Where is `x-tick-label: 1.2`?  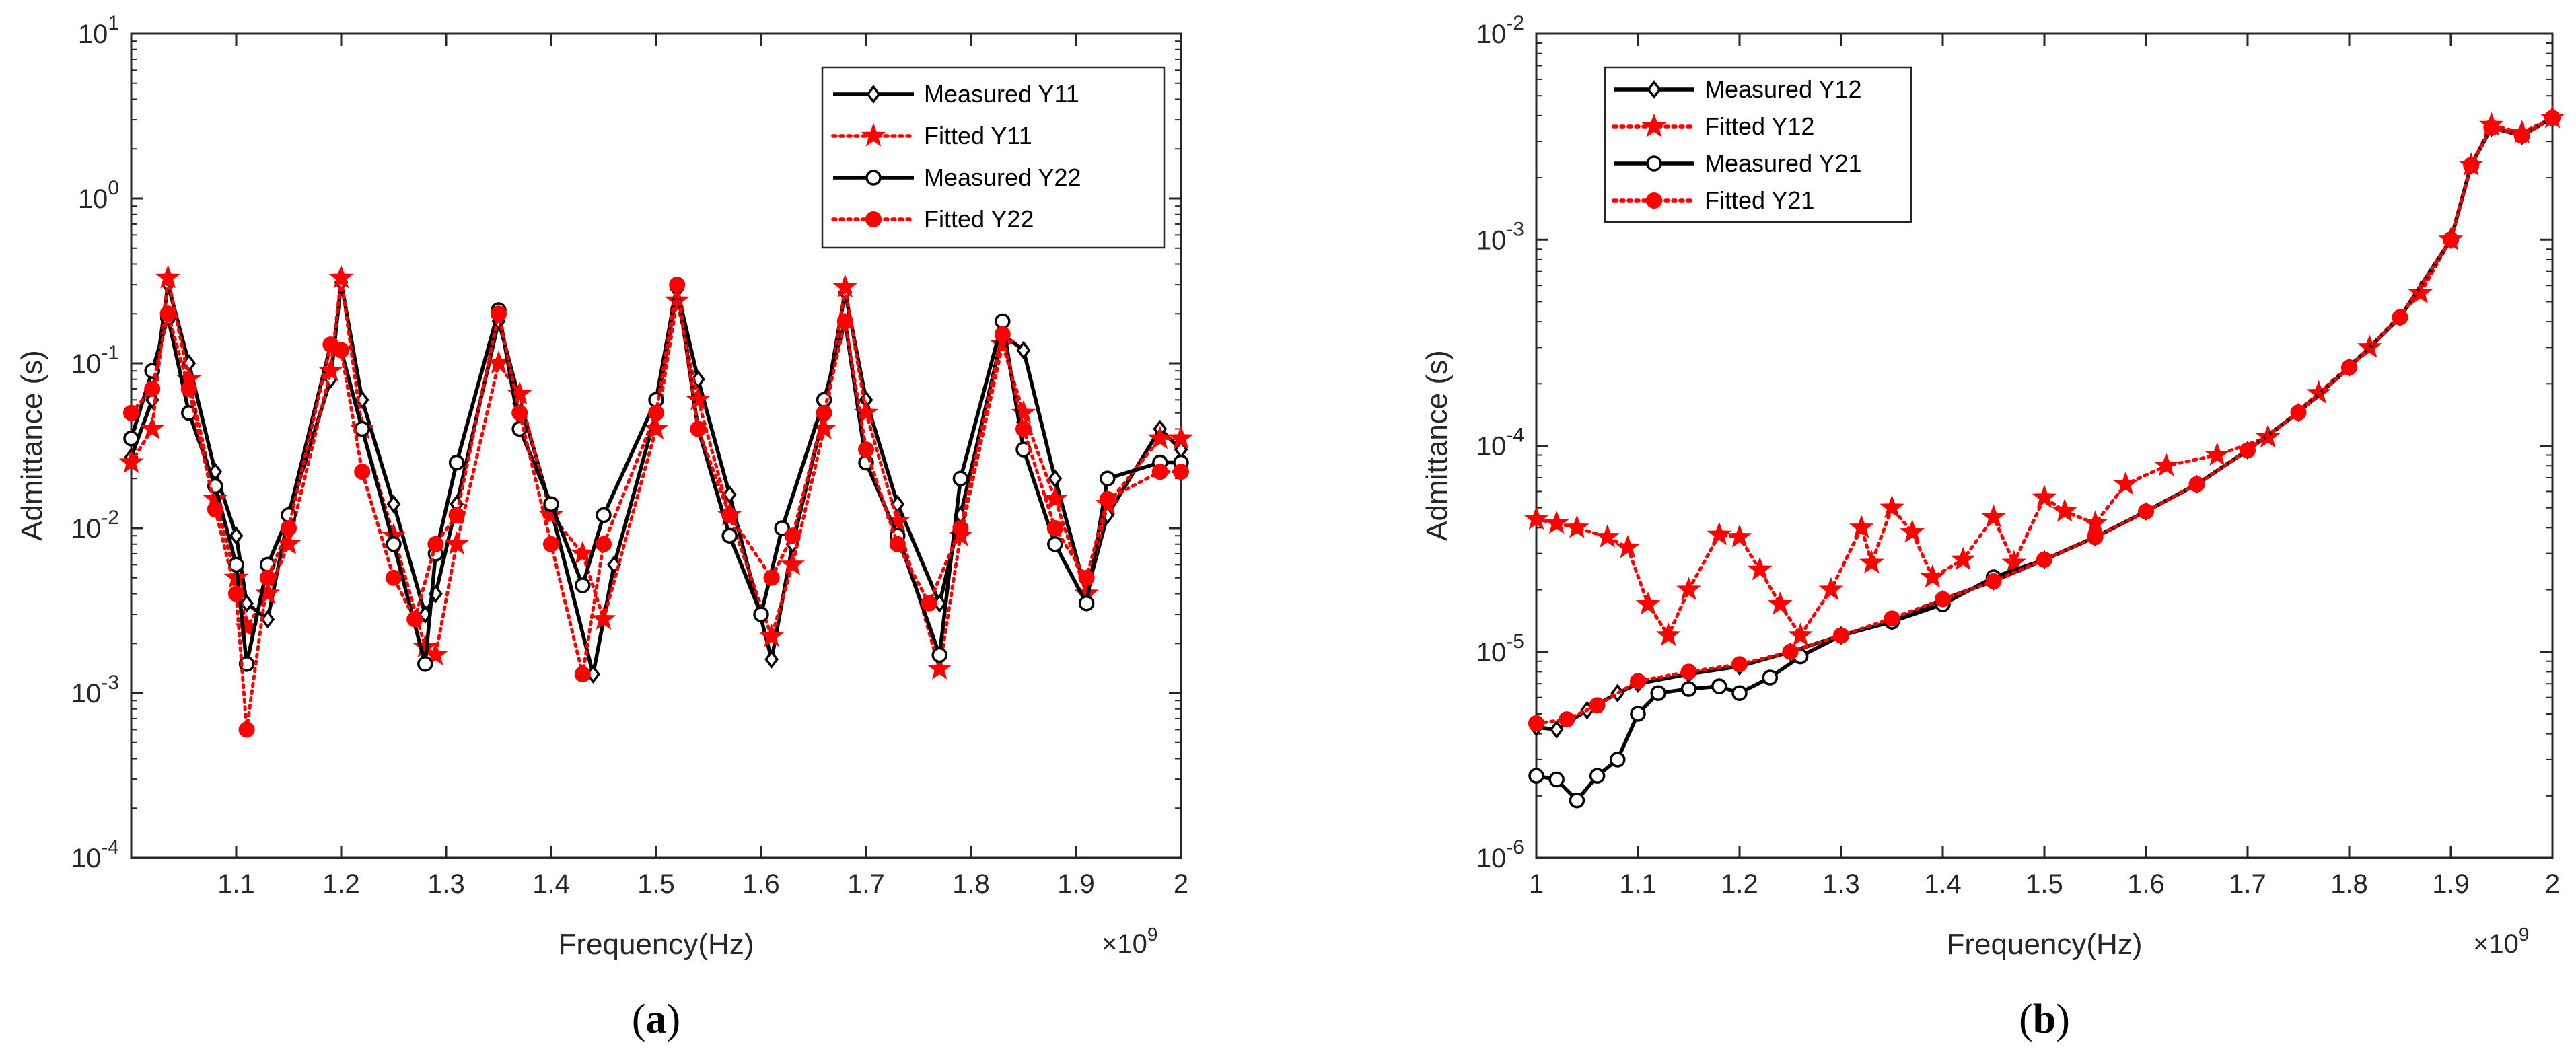
x-tick-label: 1.2 is located at coordinates (341, 884).